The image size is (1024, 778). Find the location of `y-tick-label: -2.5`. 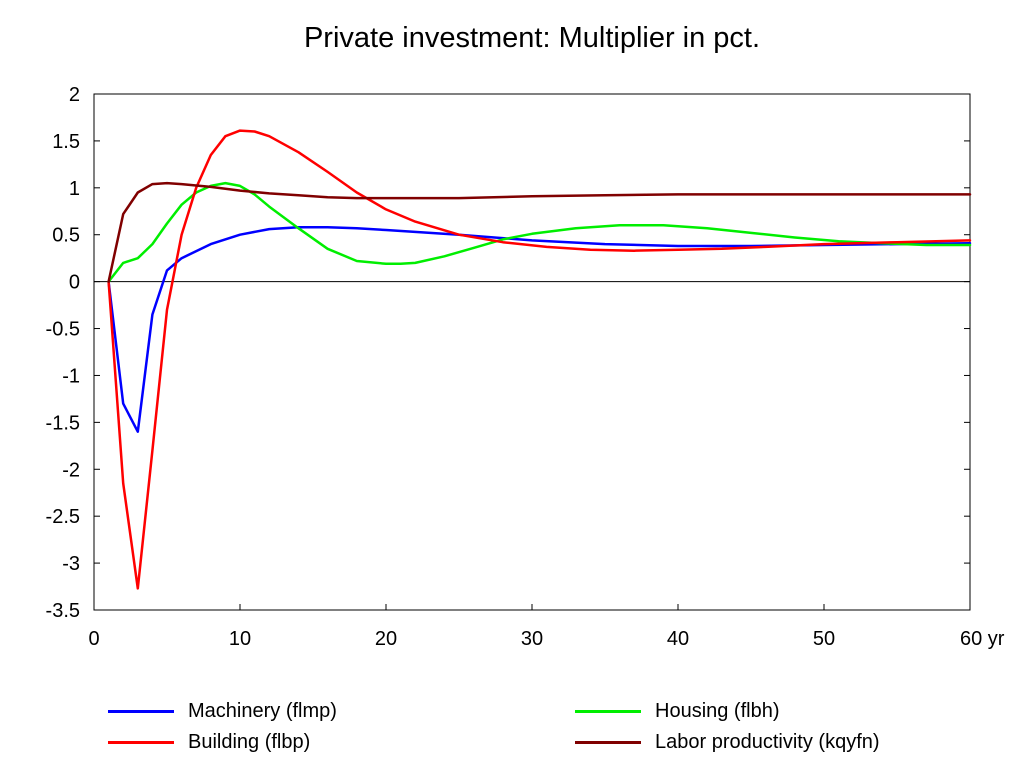

y-tick-label: -2.5 is located at coordinates (63, 517).